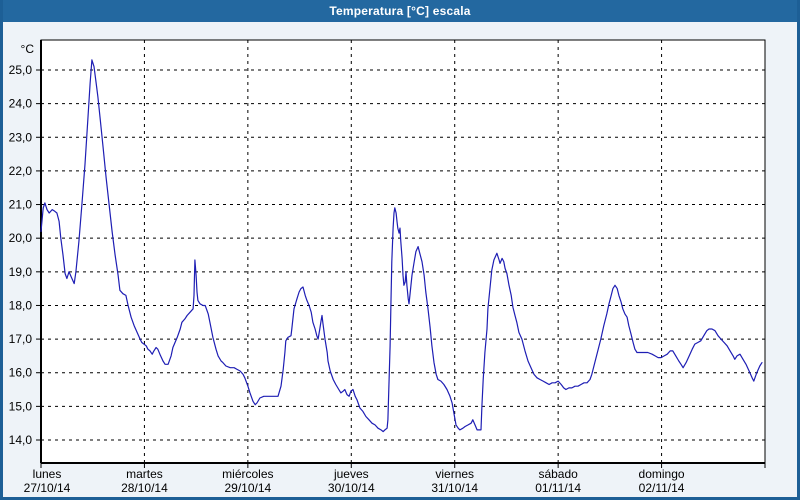  I want to click on x-date-label: 27/10/14, so click(47, 488).